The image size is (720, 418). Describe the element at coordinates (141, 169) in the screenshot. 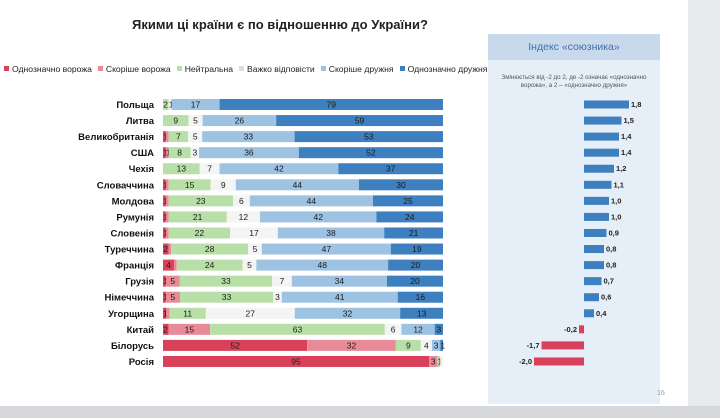

I see `country-label: Чехія` at that location.